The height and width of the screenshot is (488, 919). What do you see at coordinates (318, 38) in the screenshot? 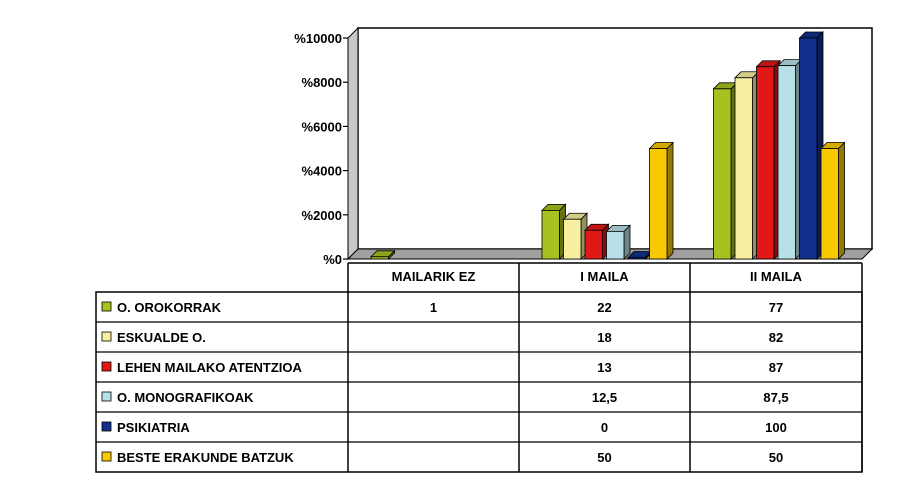
I see `y-tick-label: %10000` at bounding box center [318, 38].